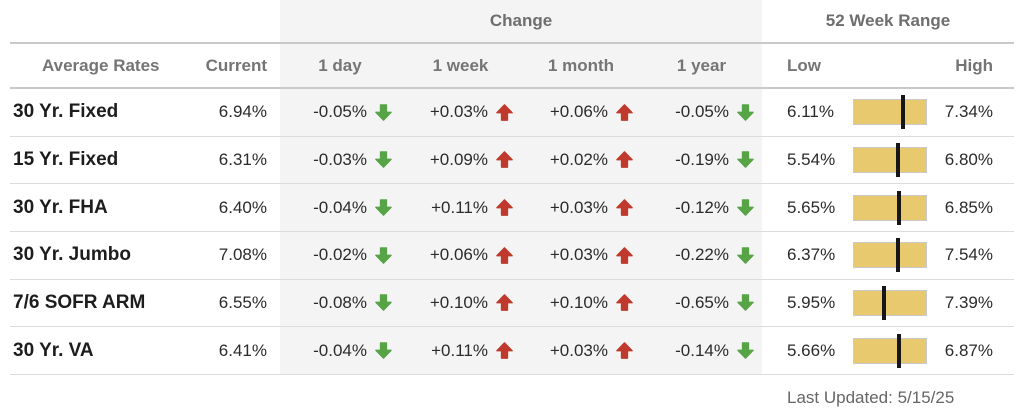 This screenshot has height=419, width=1024. I want to click on range-low: 5.54%, so click(811, 159).